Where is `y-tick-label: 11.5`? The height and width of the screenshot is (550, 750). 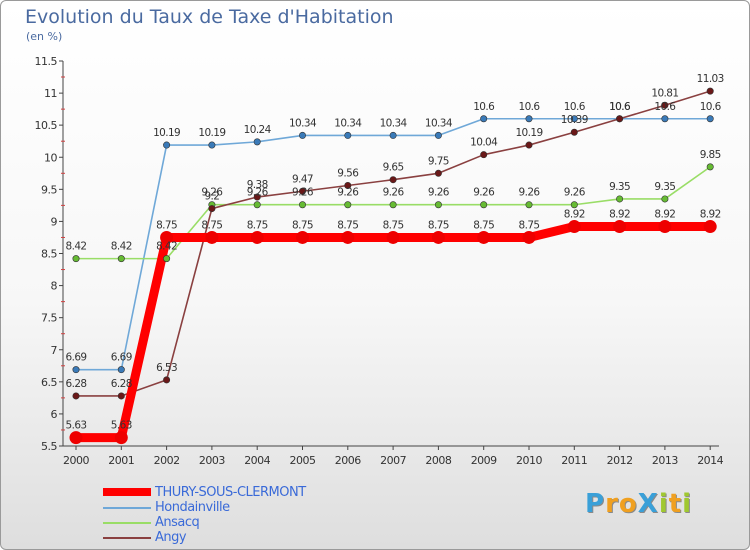
y-tick-label: 11.5 is located at coordinates (46, 61).